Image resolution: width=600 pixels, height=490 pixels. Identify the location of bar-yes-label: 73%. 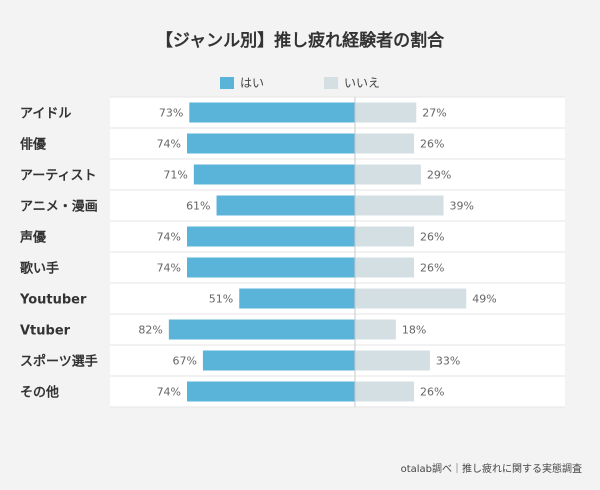
(171, 113).